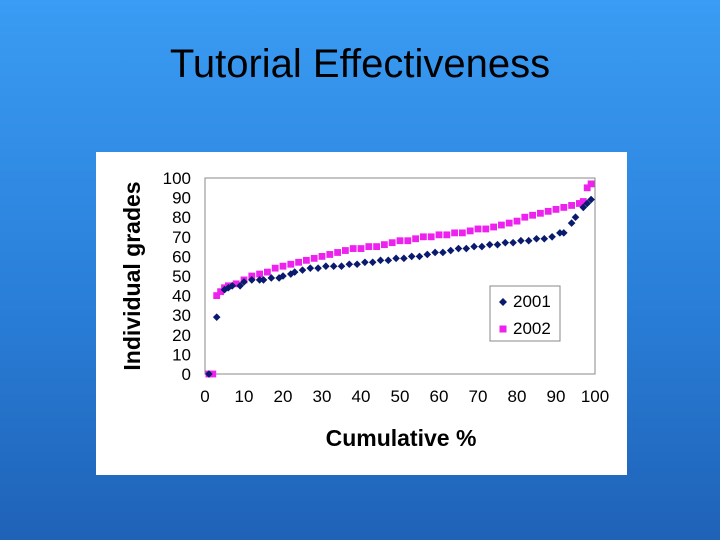 The height and width of the screenshot is (540, 720). What do you see at coordinates (177, 178) in the screenshot?
I see `y-tick-label: 100` at bounding box center [177, 178].